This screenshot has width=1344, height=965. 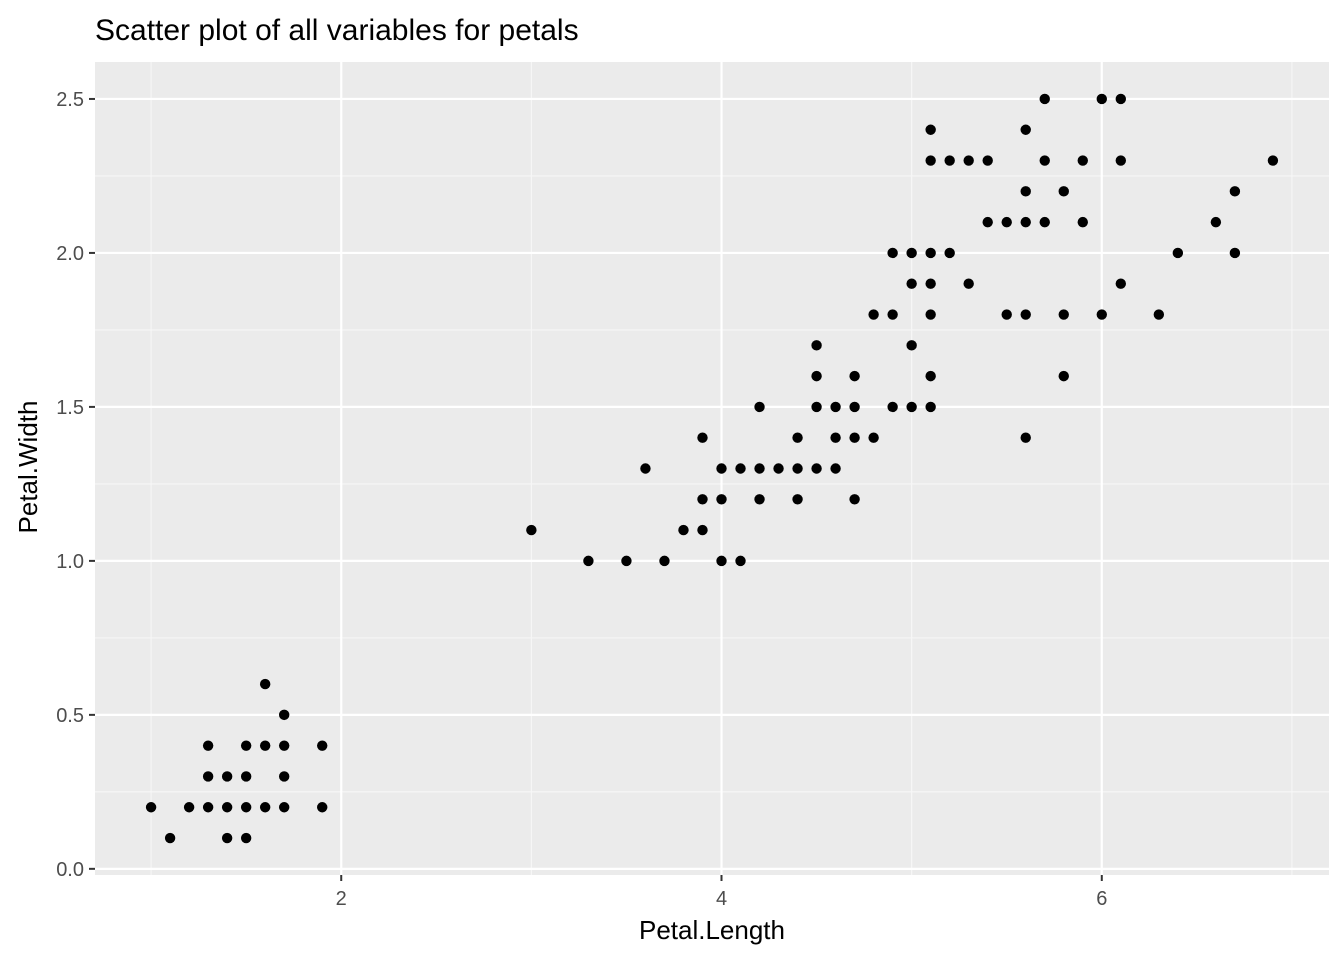 What do you see at coordinates (712, 930) in the screenshot?
I see `x-axis-title: Petal.Length` at bounding box center [712, 930].